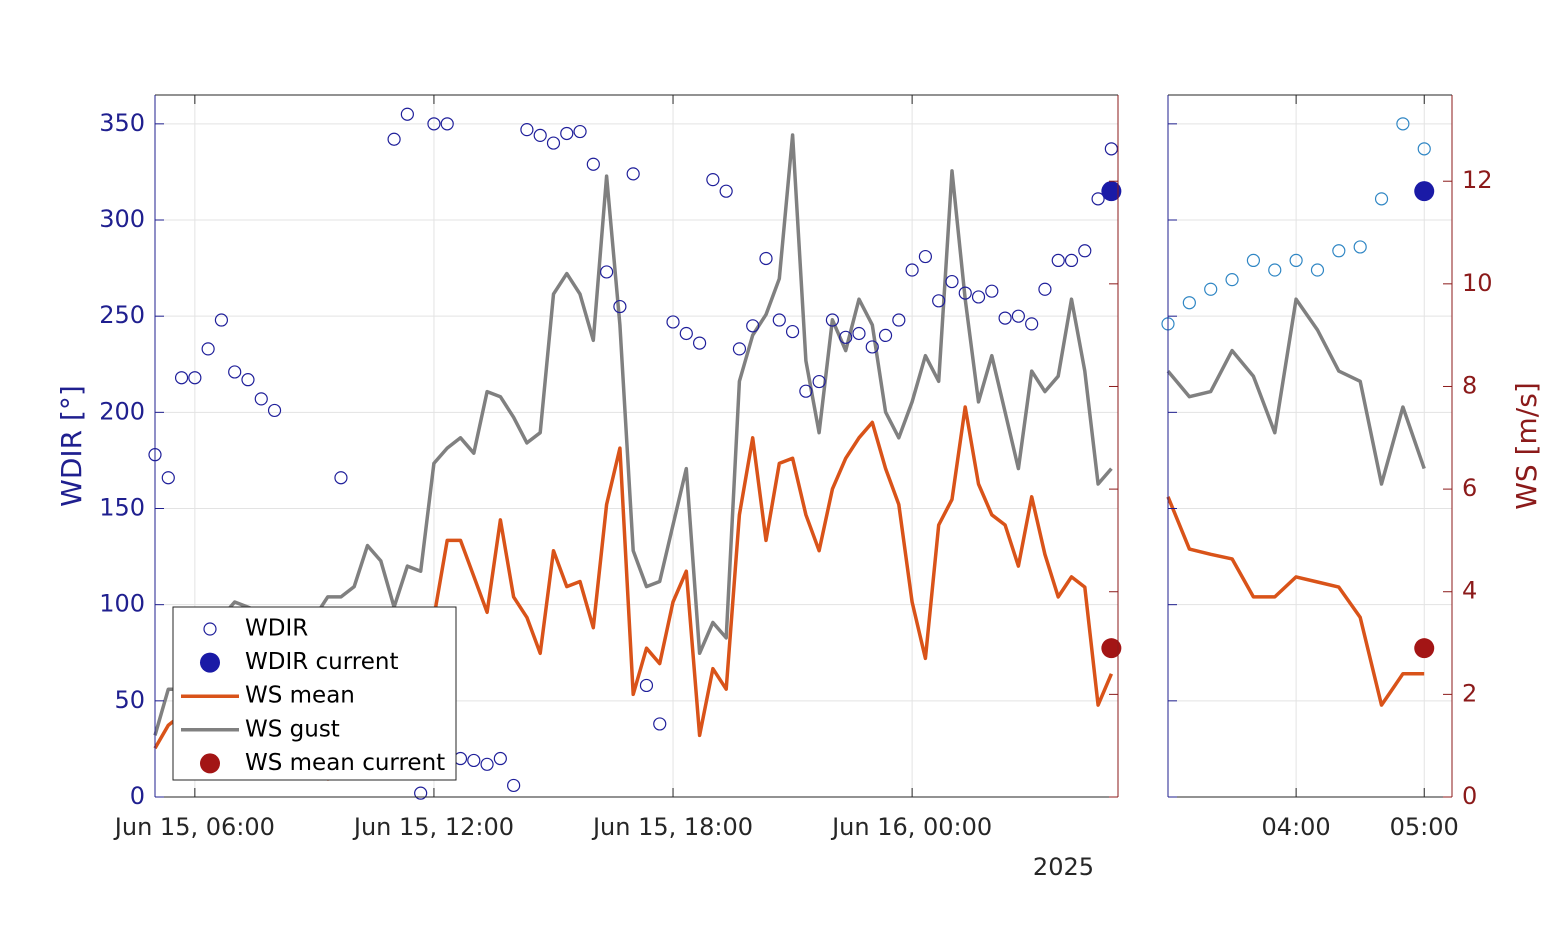 The image size is (1563, 938). I want to click on x-tick-label: Jun 16, 00:00, so click(911, 827).